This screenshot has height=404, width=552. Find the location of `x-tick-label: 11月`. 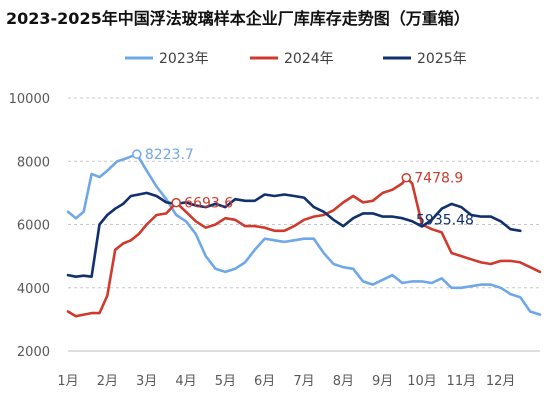

x-tick-label: 11月 is located at coordinates (462, 381).